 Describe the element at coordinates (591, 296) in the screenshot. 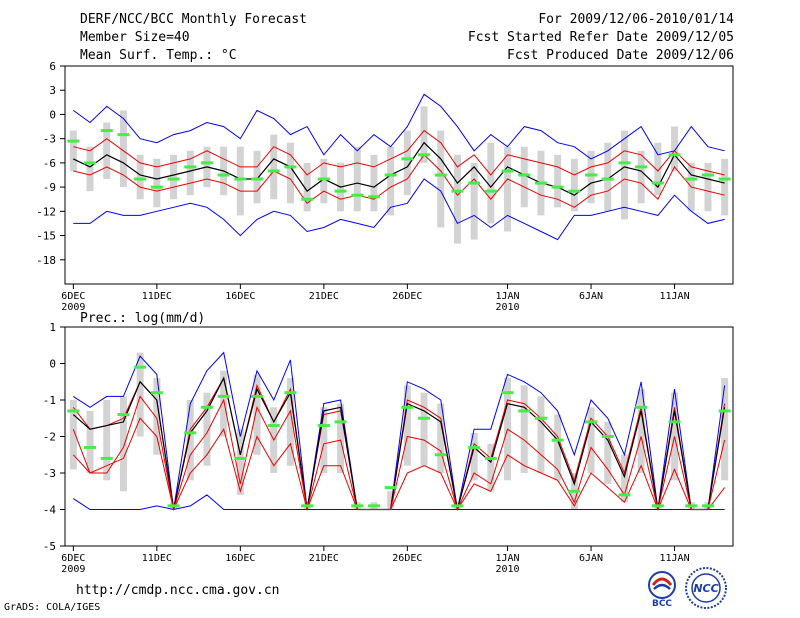

I see `temp-xtick-label: 6JAN` at that location.